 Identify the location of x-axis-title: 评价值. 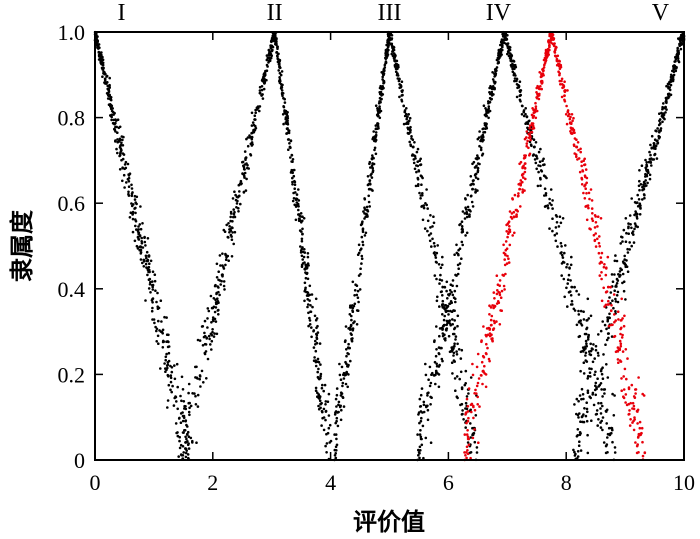
(389, 522).